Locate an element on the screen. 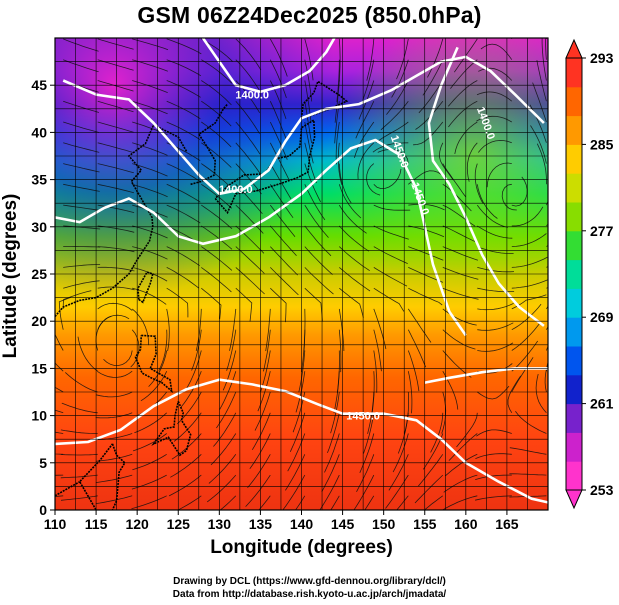 The width and height of the screenshot is (619, 605). height-contour is located at coordinates (268, 66).